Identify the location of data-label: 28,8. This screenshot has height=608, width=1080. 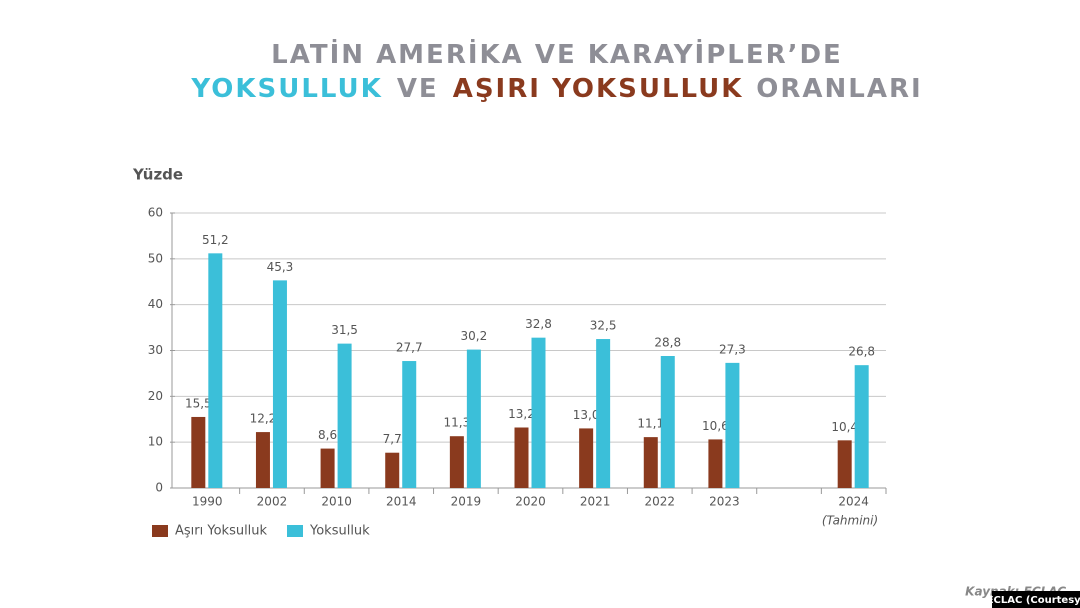
(667, 343).